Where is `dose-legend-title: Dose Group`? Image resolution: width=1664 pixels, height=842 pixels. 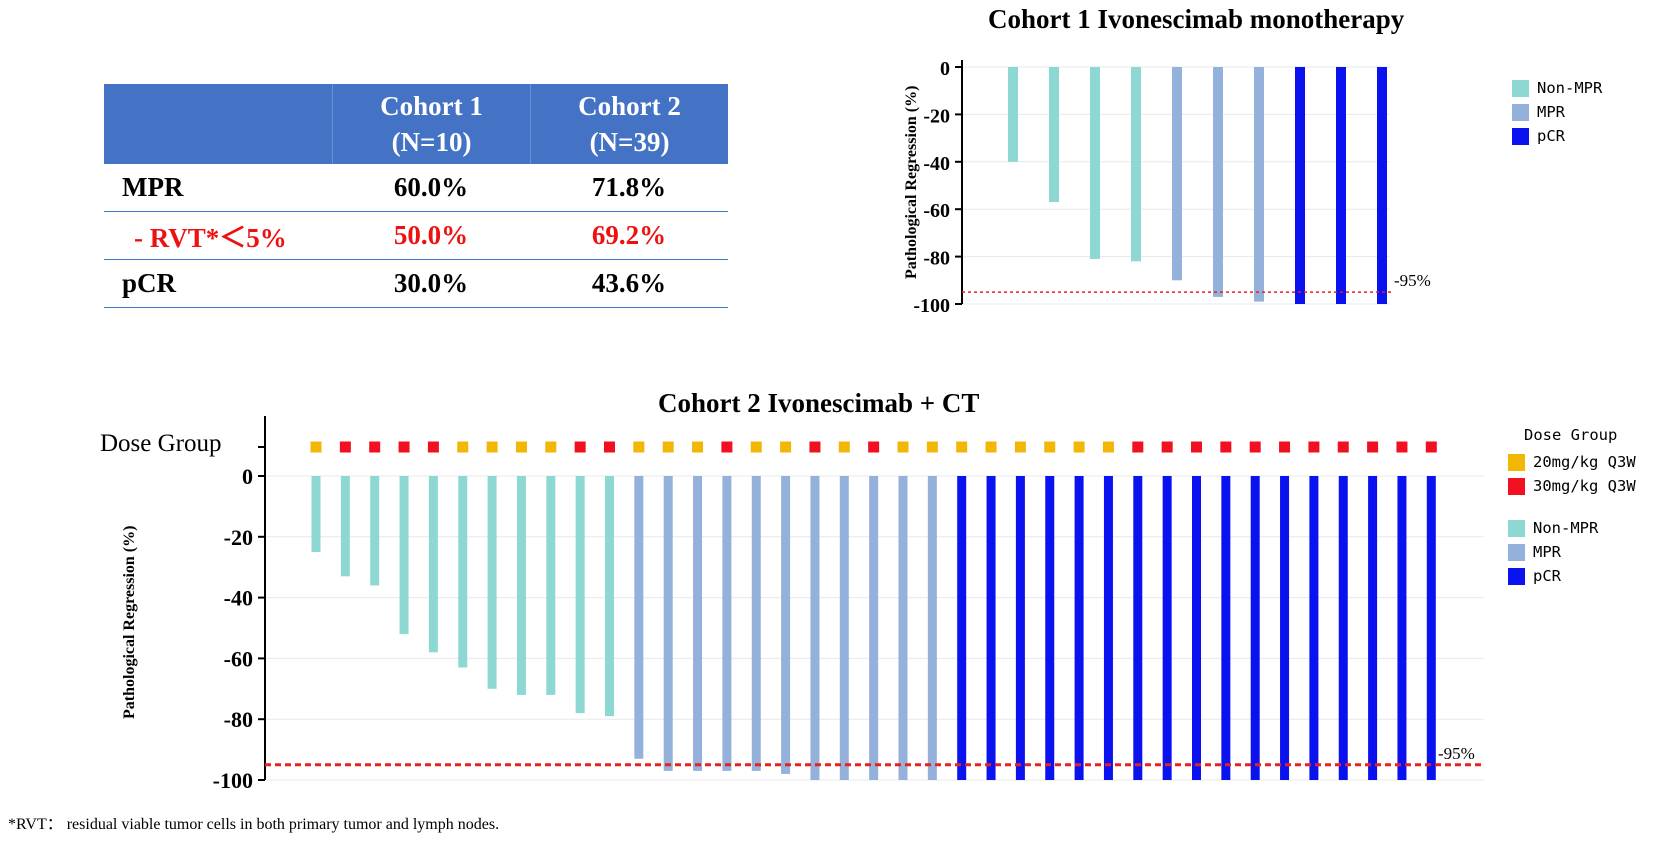
dose-legend-title: Dose Group is located at coordinates (1571, 435).